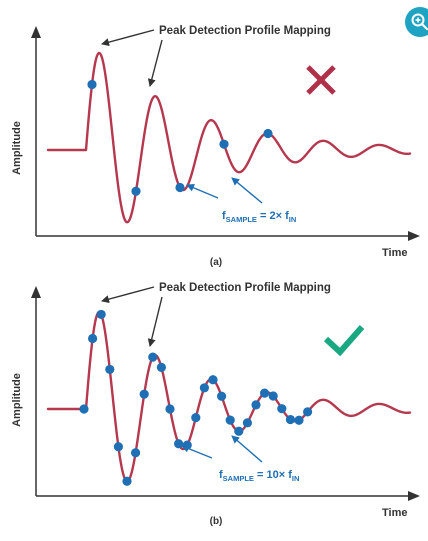 This screenshot has width=428, height=541. I want to click on cross-icon, so click(321, 80).